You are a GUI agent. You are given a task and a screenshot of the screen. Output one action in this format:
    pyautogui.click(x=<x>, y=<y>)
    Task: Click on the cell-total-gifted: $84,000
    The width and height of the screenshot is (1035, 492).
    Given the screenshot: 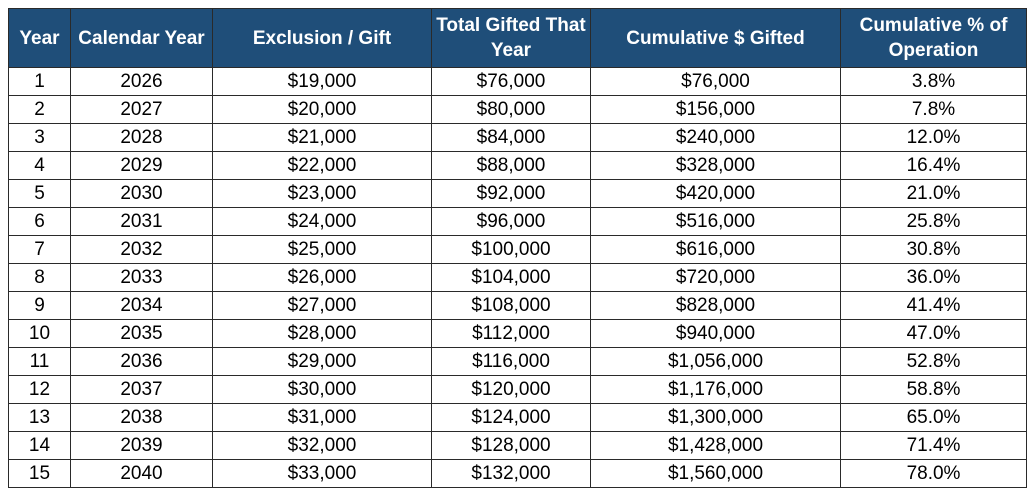 What is the action you would take?
    pyautogui.click(x=511, y=137)
    